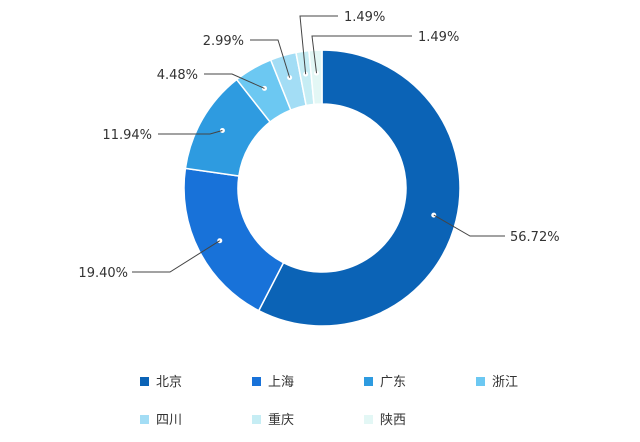  Describe the element at coordinates (127, 135) in the screenshot. I see `data-label-3: 11.94%` at that location.